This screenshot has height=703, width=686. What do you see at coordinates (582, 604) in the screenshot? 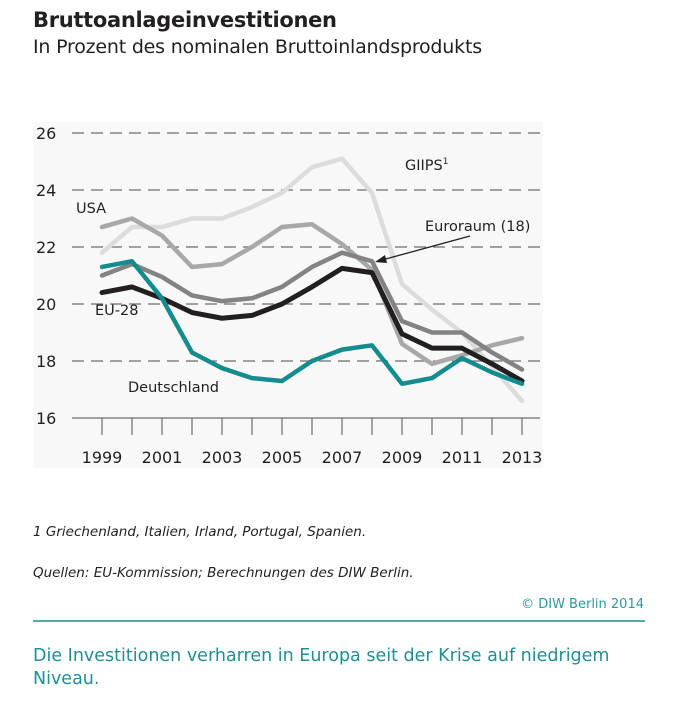
I see `copyright: © DIW Berlin 2014` at bounding box center [582, 604].